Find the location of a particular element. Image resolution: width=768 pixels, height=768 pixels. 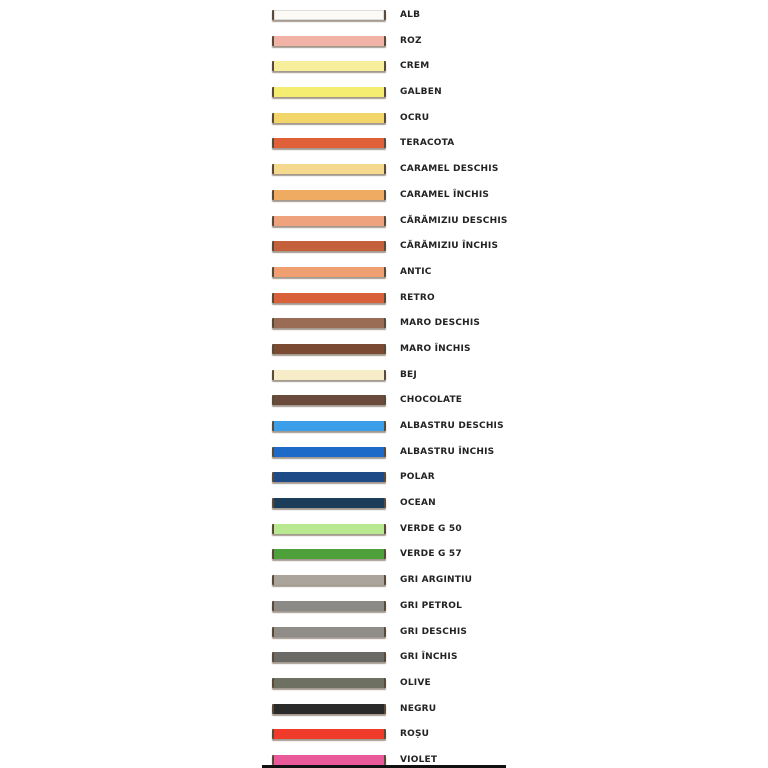

color-row: GRI ÎNCHIS is located at coordinates (420, 657).